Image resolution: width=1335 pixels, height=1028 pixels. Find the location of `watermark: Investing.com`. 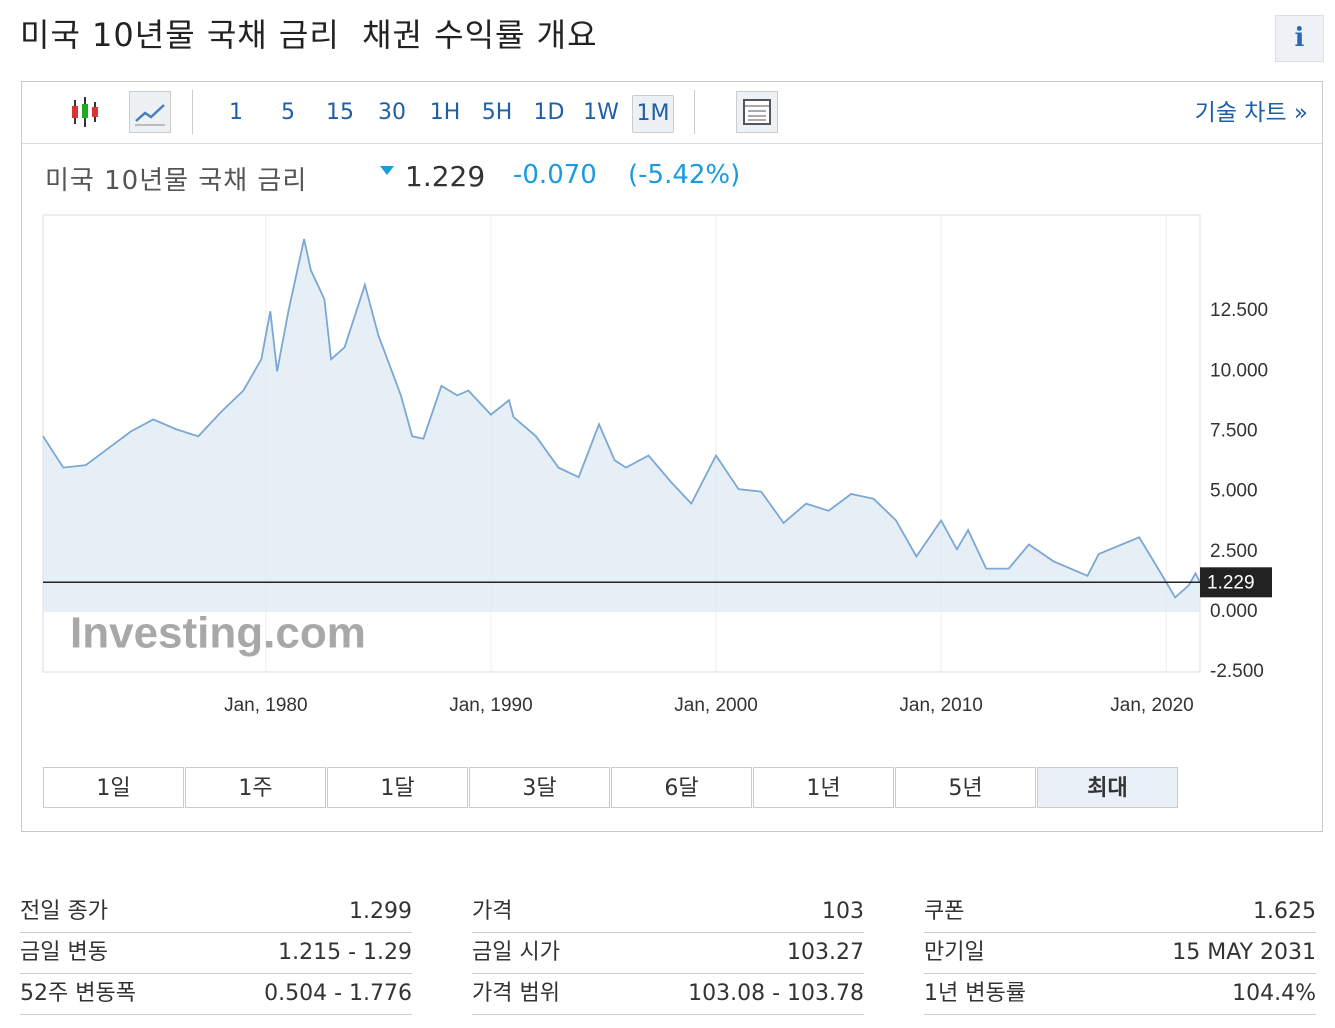

watermark: Investing.com is located at coordinates (218, 633).